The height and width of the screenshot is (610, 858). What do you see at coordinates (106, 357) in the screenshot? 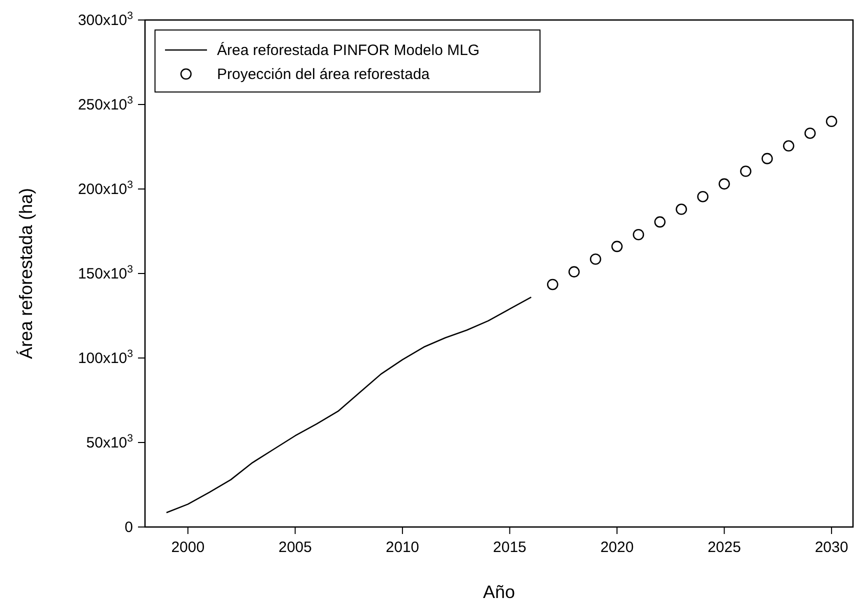
I see `y-tick-label: 100x10$^{3}$` at bounding box center [106, 357].